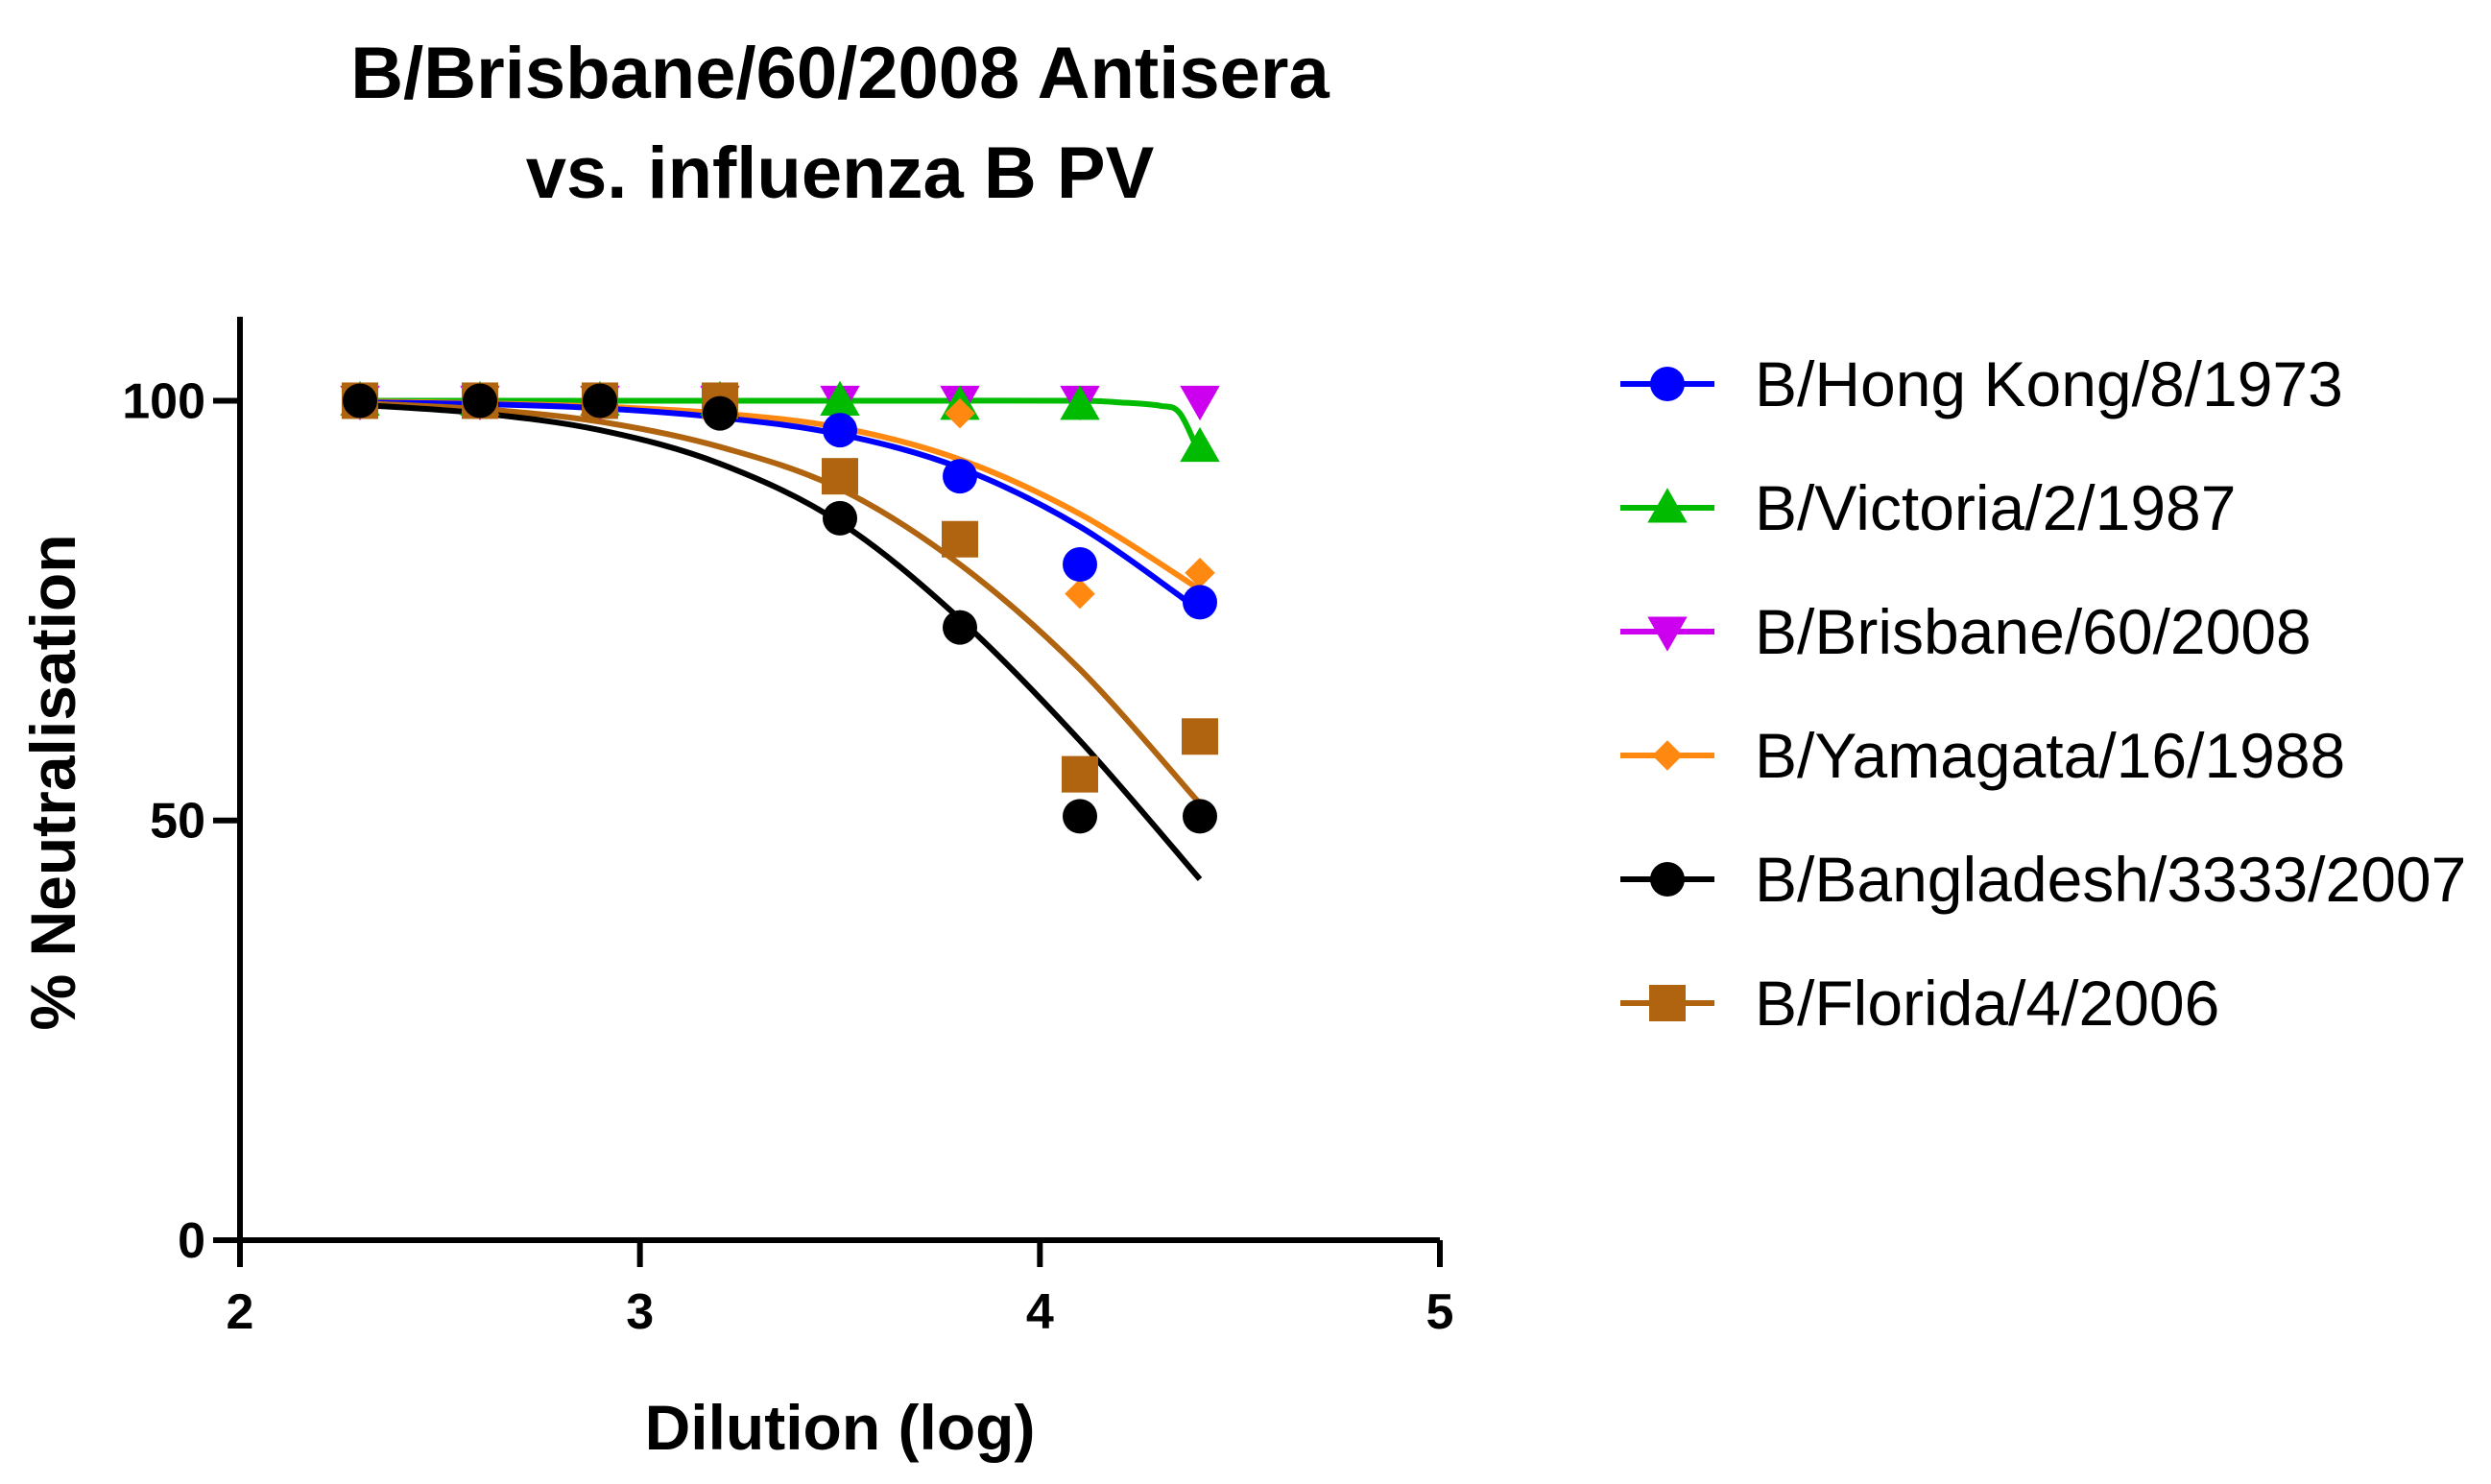 The width and height of the screenshot is (2491, 1484). I want to click on legend-label: B/Brisbane/60/2008, so click(2033, 631).